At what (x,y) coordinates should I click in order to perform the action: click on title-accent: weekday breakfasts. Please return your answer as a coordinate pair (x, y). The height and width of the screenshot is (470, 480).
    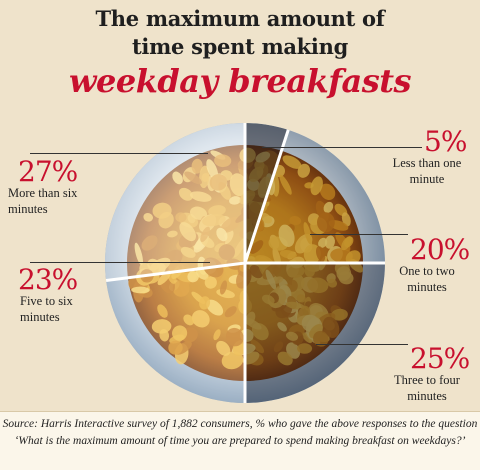
    Looking at the image, I should click on (240, 81).